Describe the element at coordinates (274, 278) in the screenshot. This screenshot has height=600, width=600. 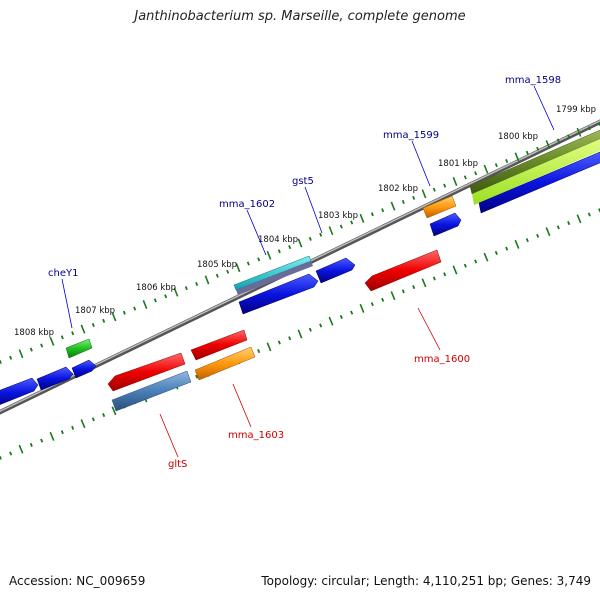
I see `gene-mma-1602-stripe` at that location.